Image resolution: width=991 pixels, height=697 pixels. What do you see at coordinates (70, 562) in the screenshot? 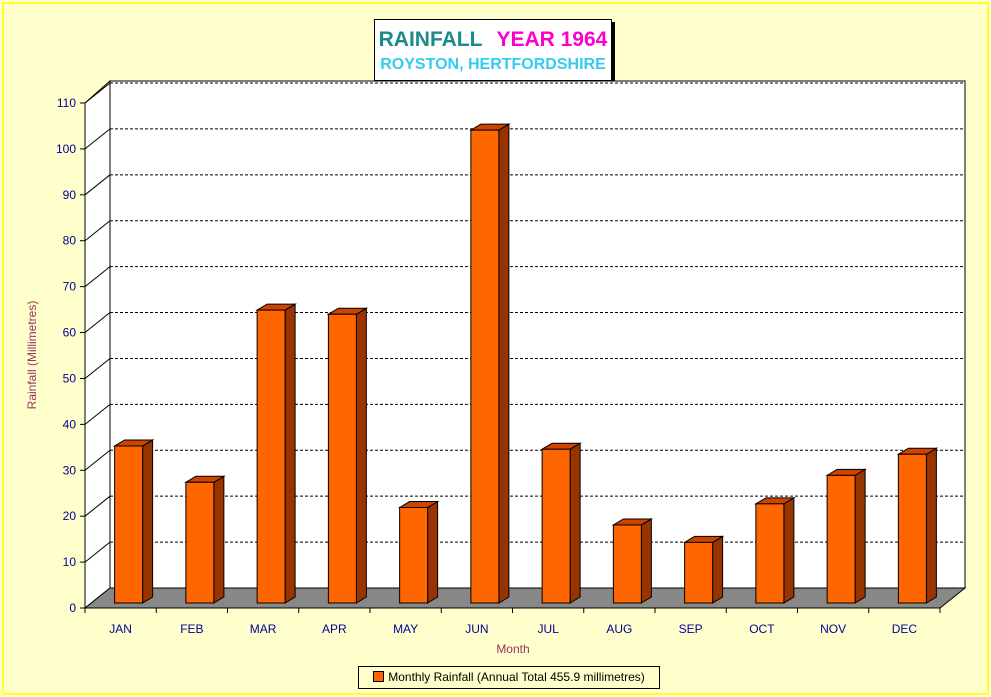
I see `y-tick-label: 10` at bounding box center [70, 562].